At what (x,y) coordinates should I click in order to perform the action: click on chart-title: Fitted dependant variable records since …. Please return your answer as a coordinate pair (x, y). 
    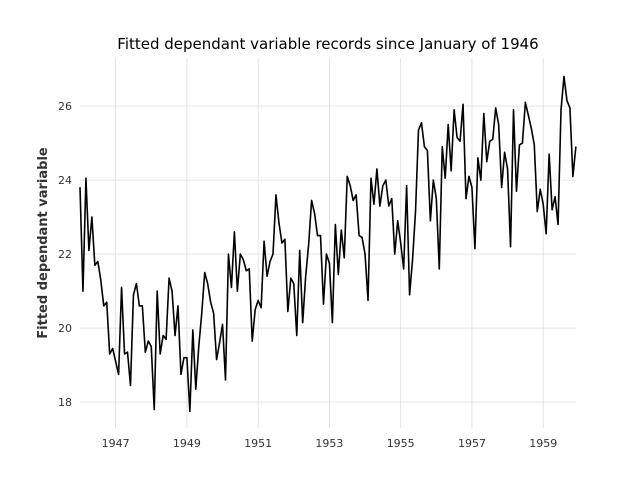
    Looking at the image, I should click on (327, 44).